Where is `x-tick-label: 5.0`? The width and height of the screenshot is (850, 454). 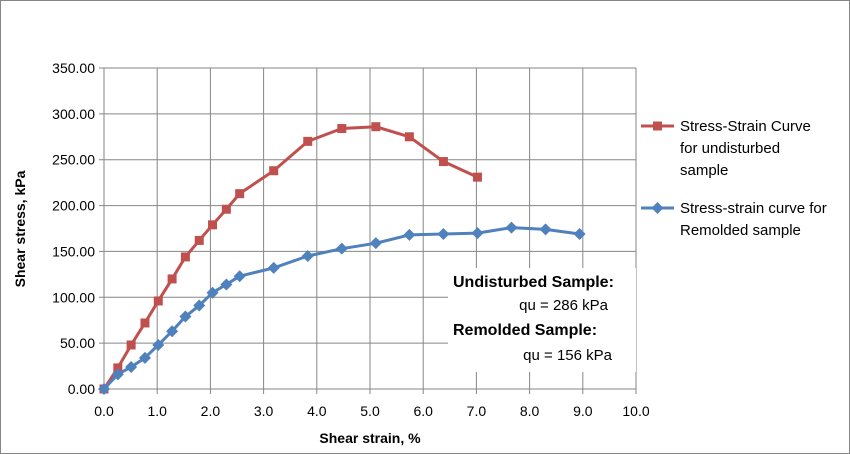
x-tick-label: 5.0 is located at coordinates (370, 411).